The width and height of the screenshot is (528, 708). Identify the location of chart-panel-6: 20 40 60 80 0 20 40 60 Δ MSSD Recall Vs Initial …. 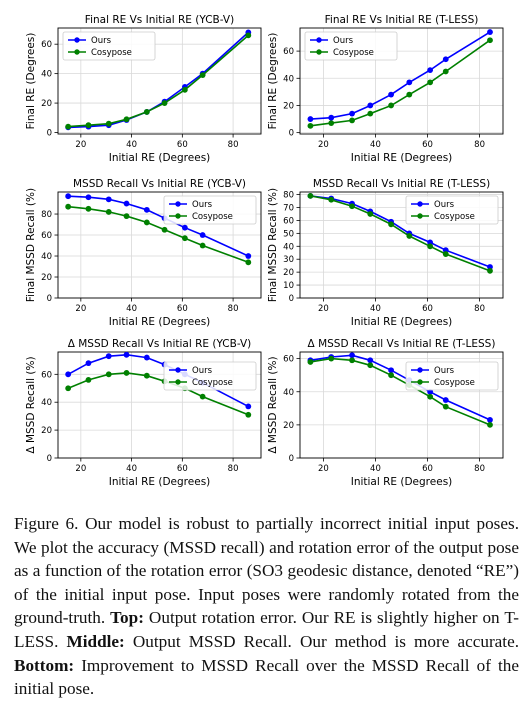
(385, 413).